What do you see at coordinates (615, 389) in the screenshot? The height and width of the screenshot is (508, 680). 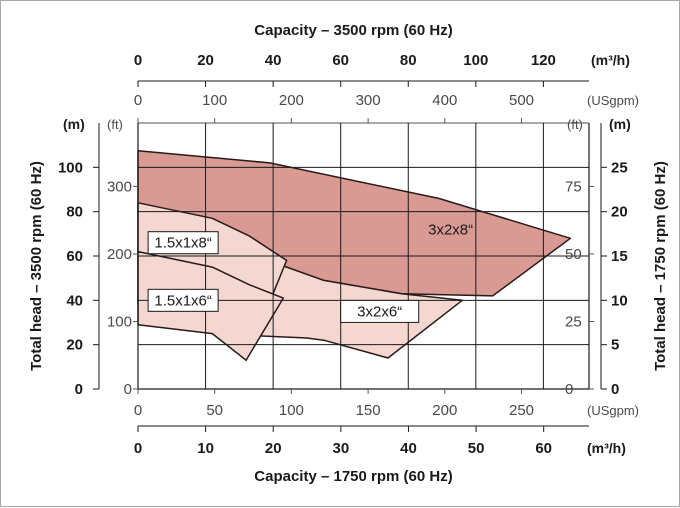 I see `right-axis-tick-label: 0` at bounding box center [615, 389].